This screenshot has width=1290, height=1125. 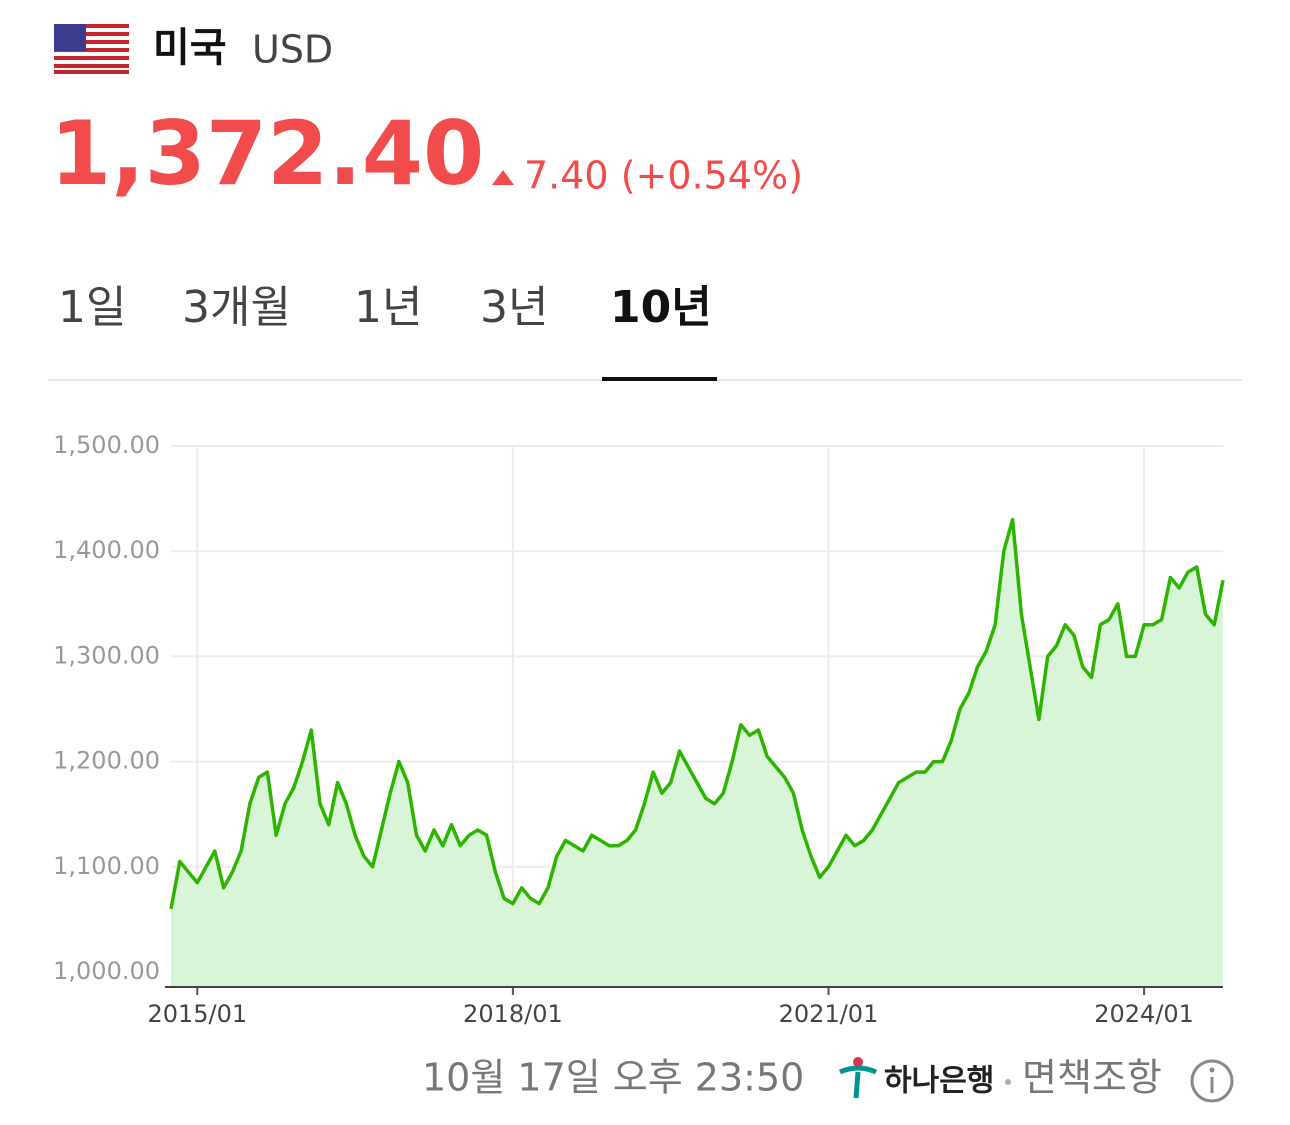 I want to click on y-tick-label: 1,000.00, so click(x=106, y=971).